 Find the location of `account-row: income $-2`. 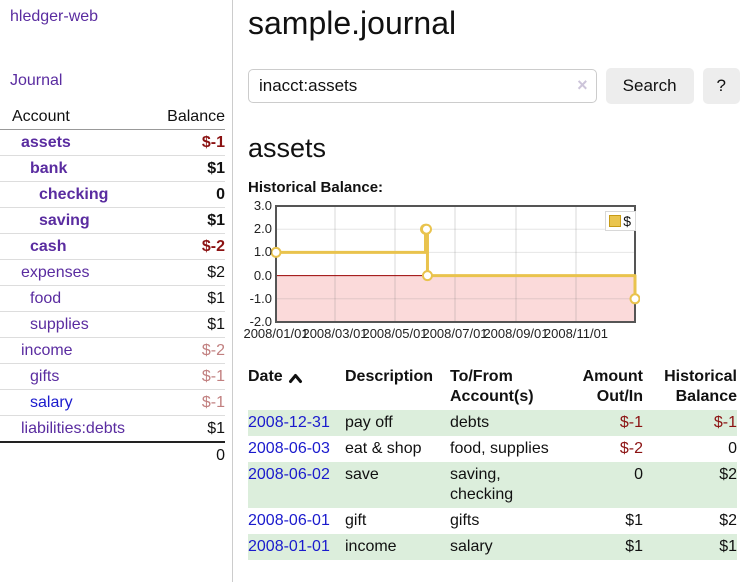

account-row: income $-2 is located at coordinates (112, 350).